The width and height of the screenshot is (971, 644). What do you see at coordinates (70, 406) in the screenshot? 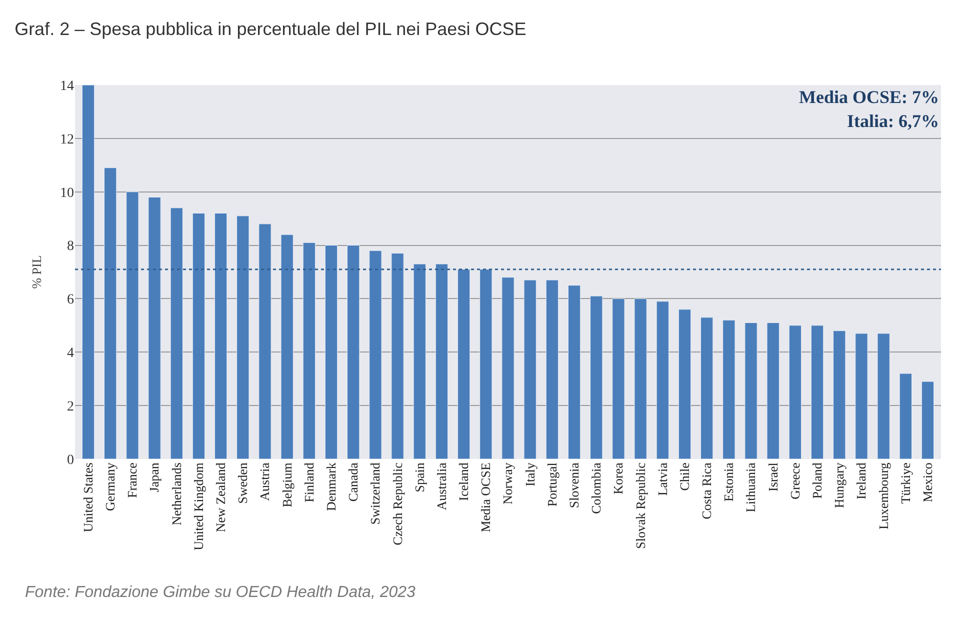
I see `y-tick-label: 2` at bounding box center [70, 406].